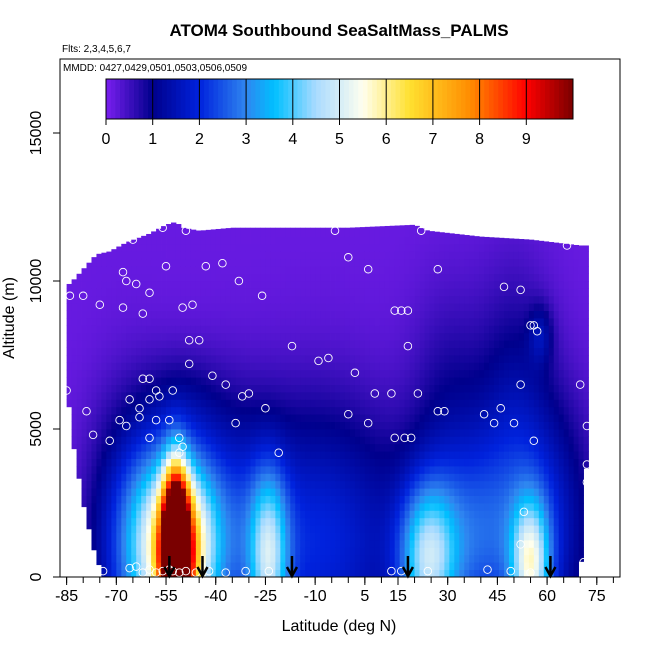 The image size is (650, 650). Describe the element at coordinates (199, 139) in the screenshot. I see `colorbar-tick-label: 2` at that location.